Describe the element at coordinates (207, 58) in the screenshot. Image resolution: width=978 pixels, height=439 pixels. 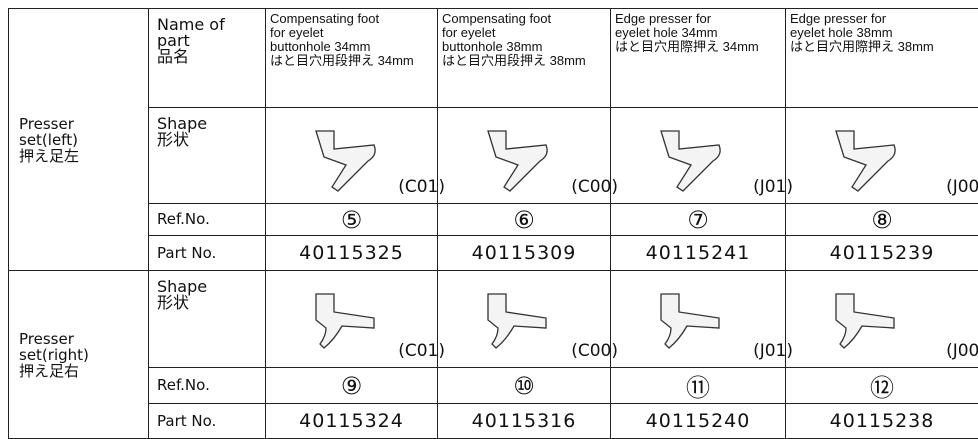
I see `row-label: Name of part 品名` at that location.